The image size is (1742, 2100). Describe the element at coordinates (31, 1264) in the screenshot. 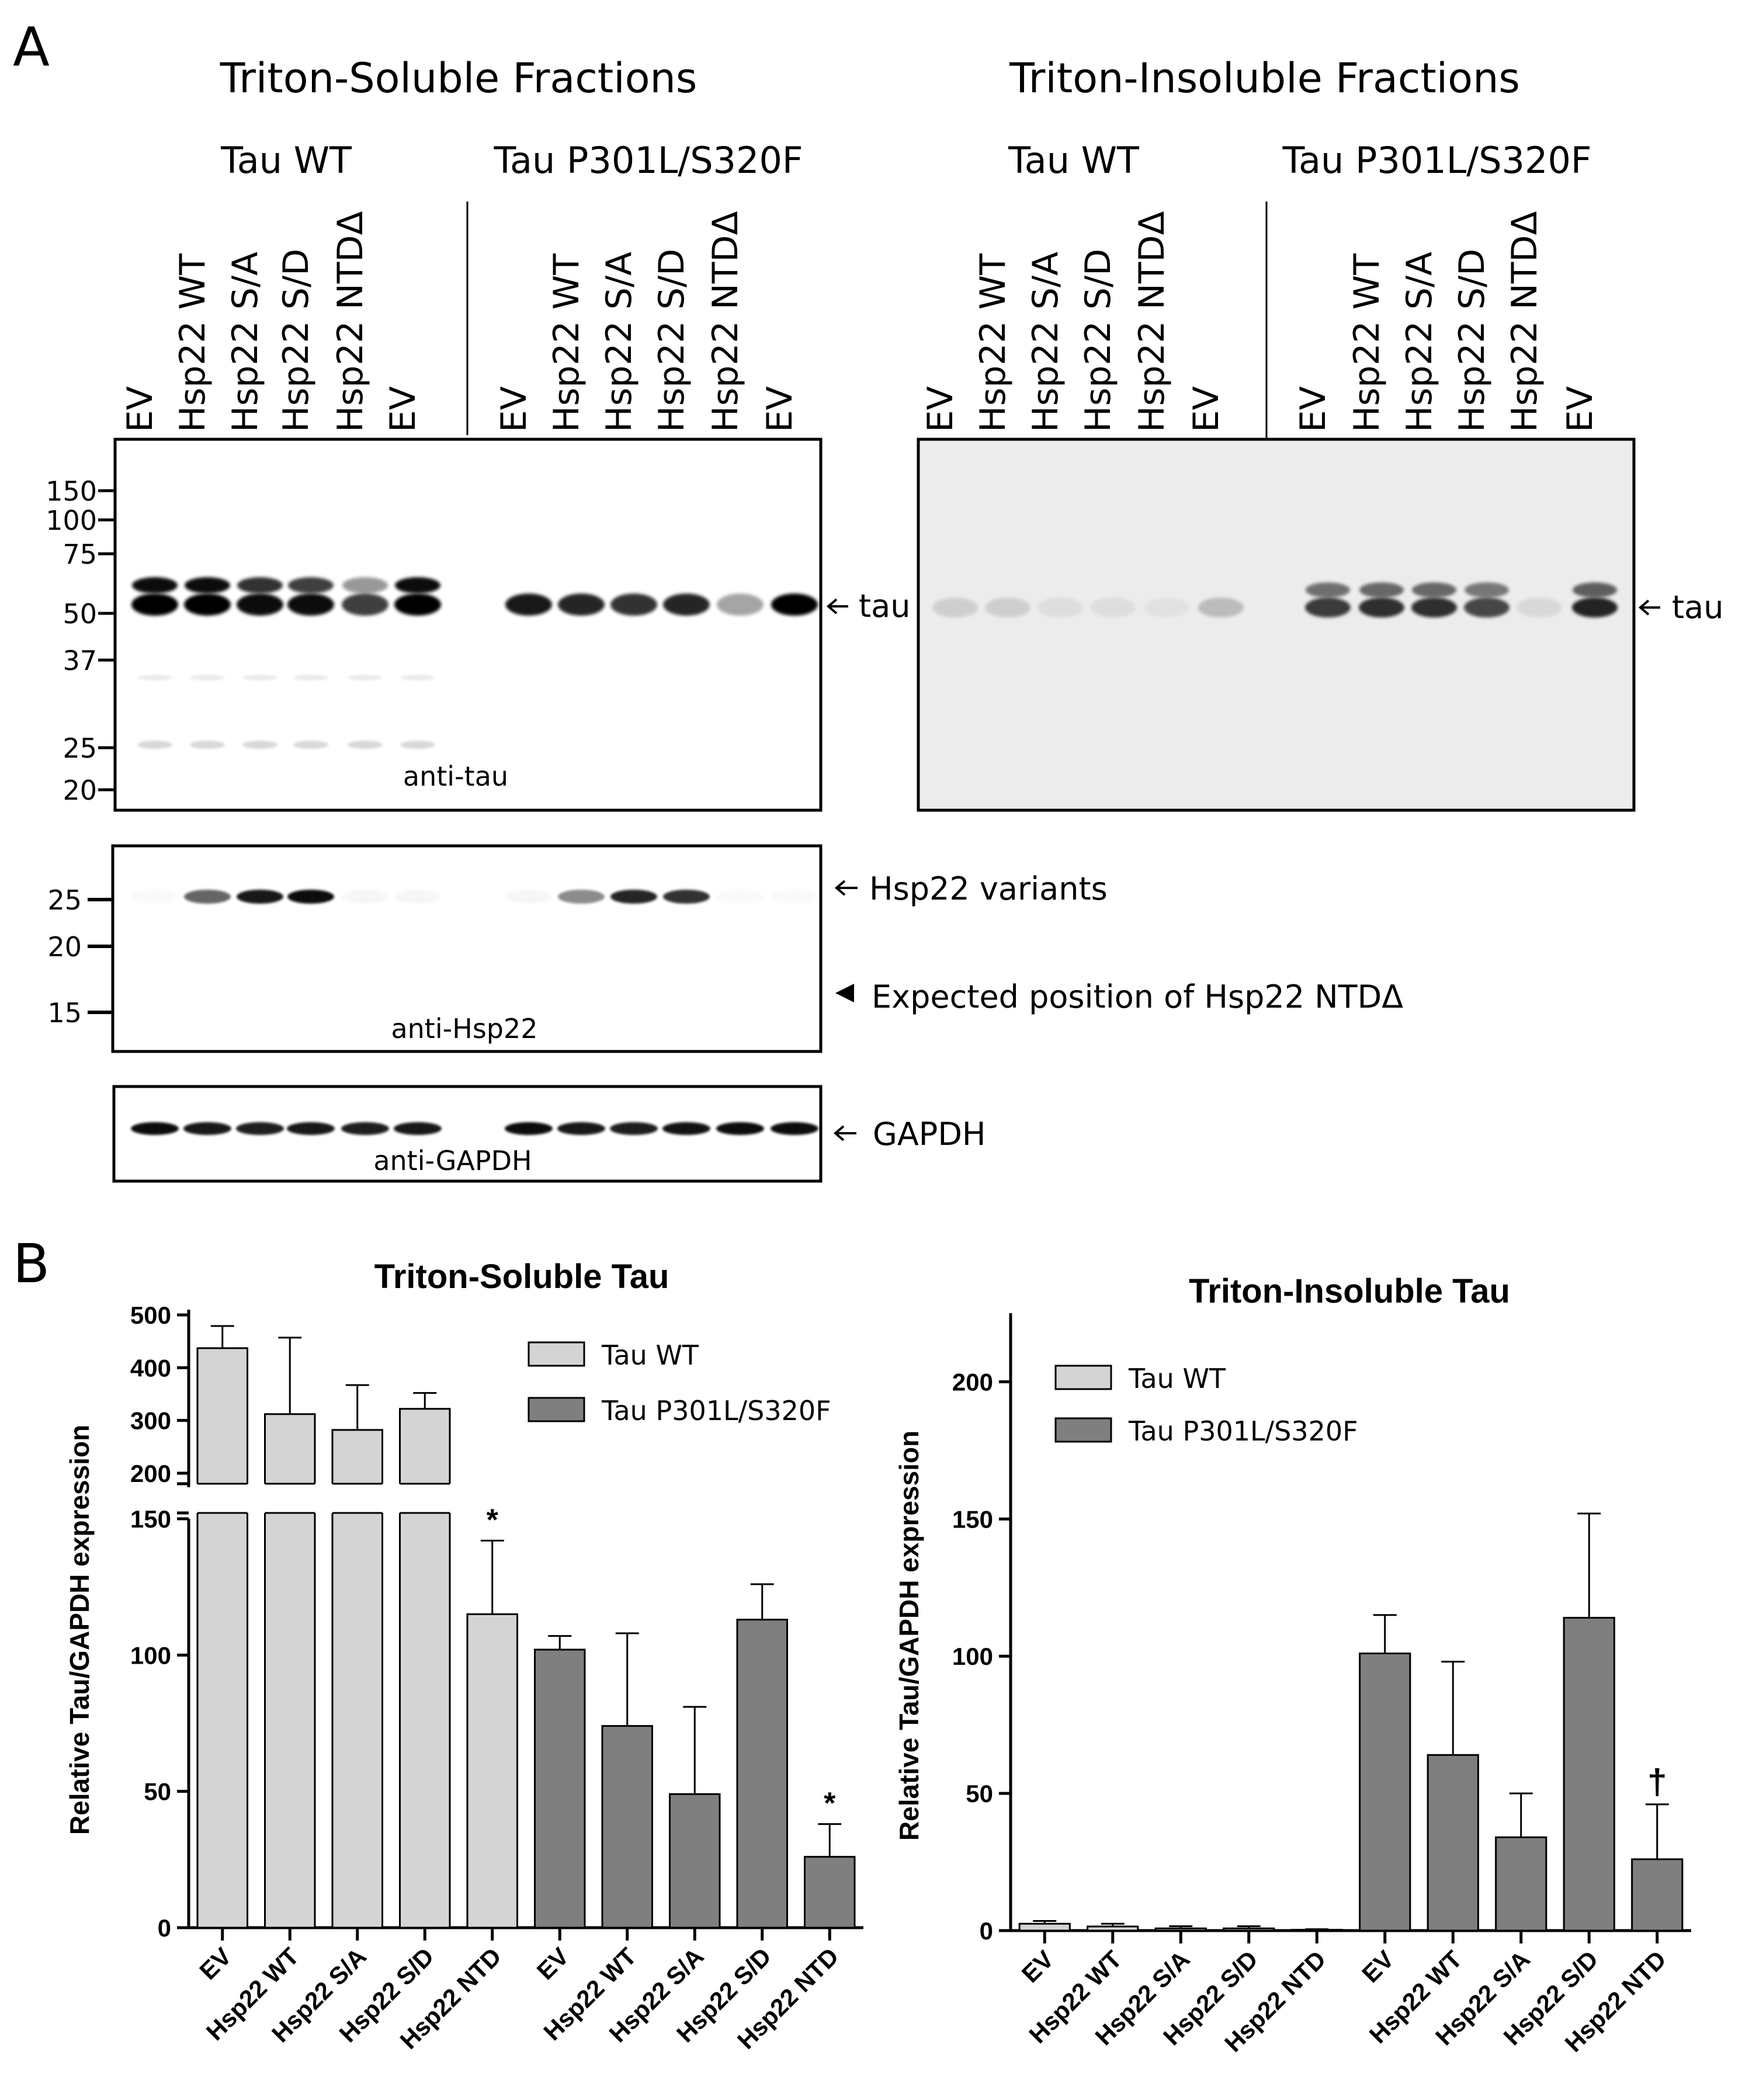

I see `panel-label-b: B` at that location.